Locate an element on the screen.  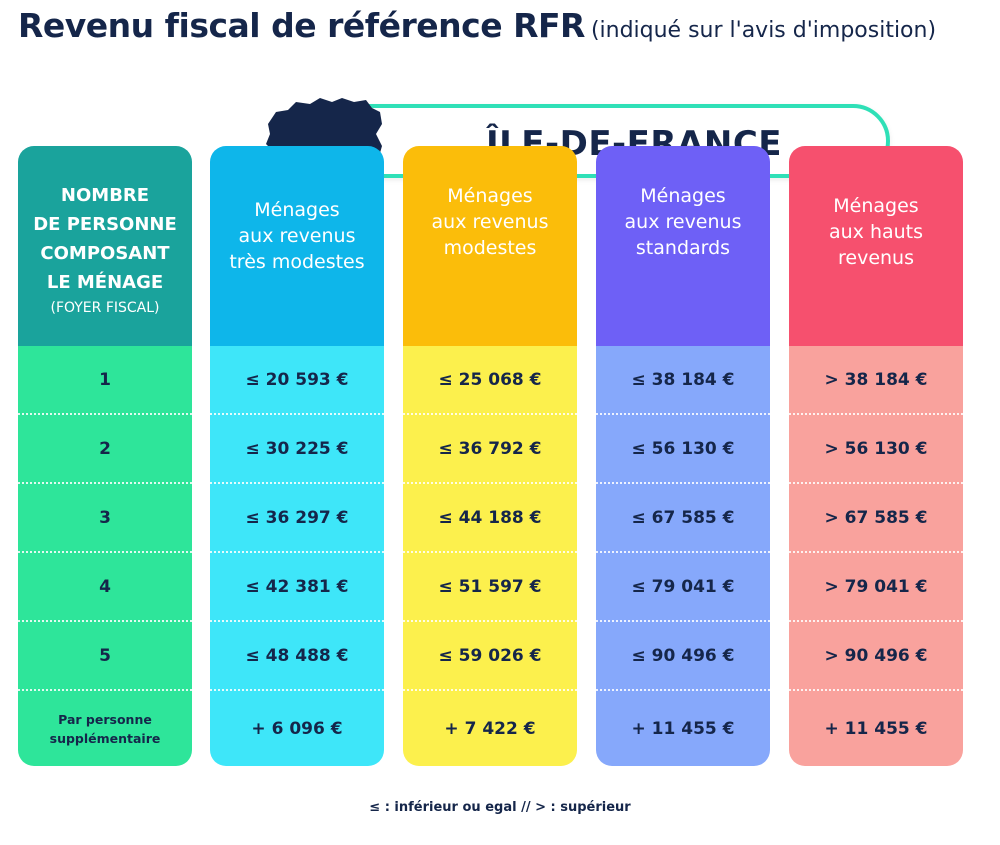
extra-line: supplémentaire is located at coordinates (105, 738).